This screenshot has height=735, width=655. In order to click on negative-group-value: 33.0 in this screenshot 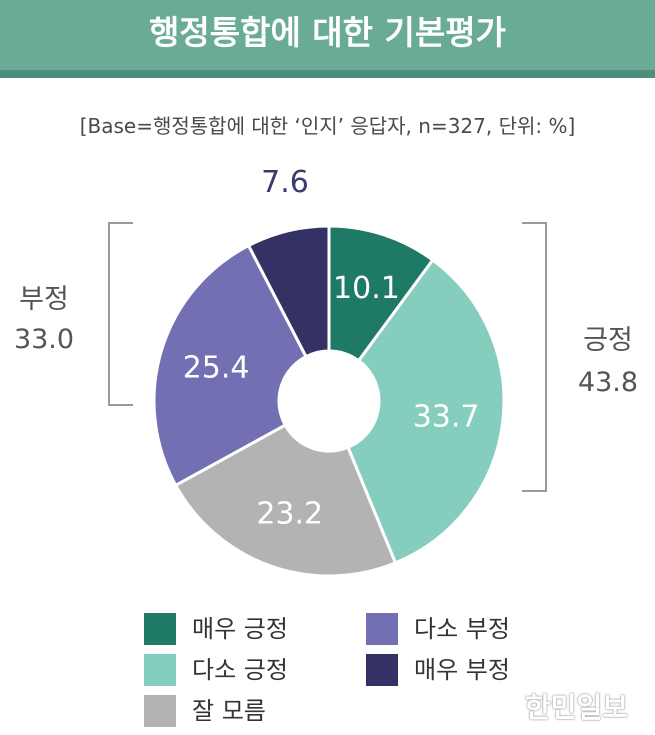, I will do `click(44, 339)`.